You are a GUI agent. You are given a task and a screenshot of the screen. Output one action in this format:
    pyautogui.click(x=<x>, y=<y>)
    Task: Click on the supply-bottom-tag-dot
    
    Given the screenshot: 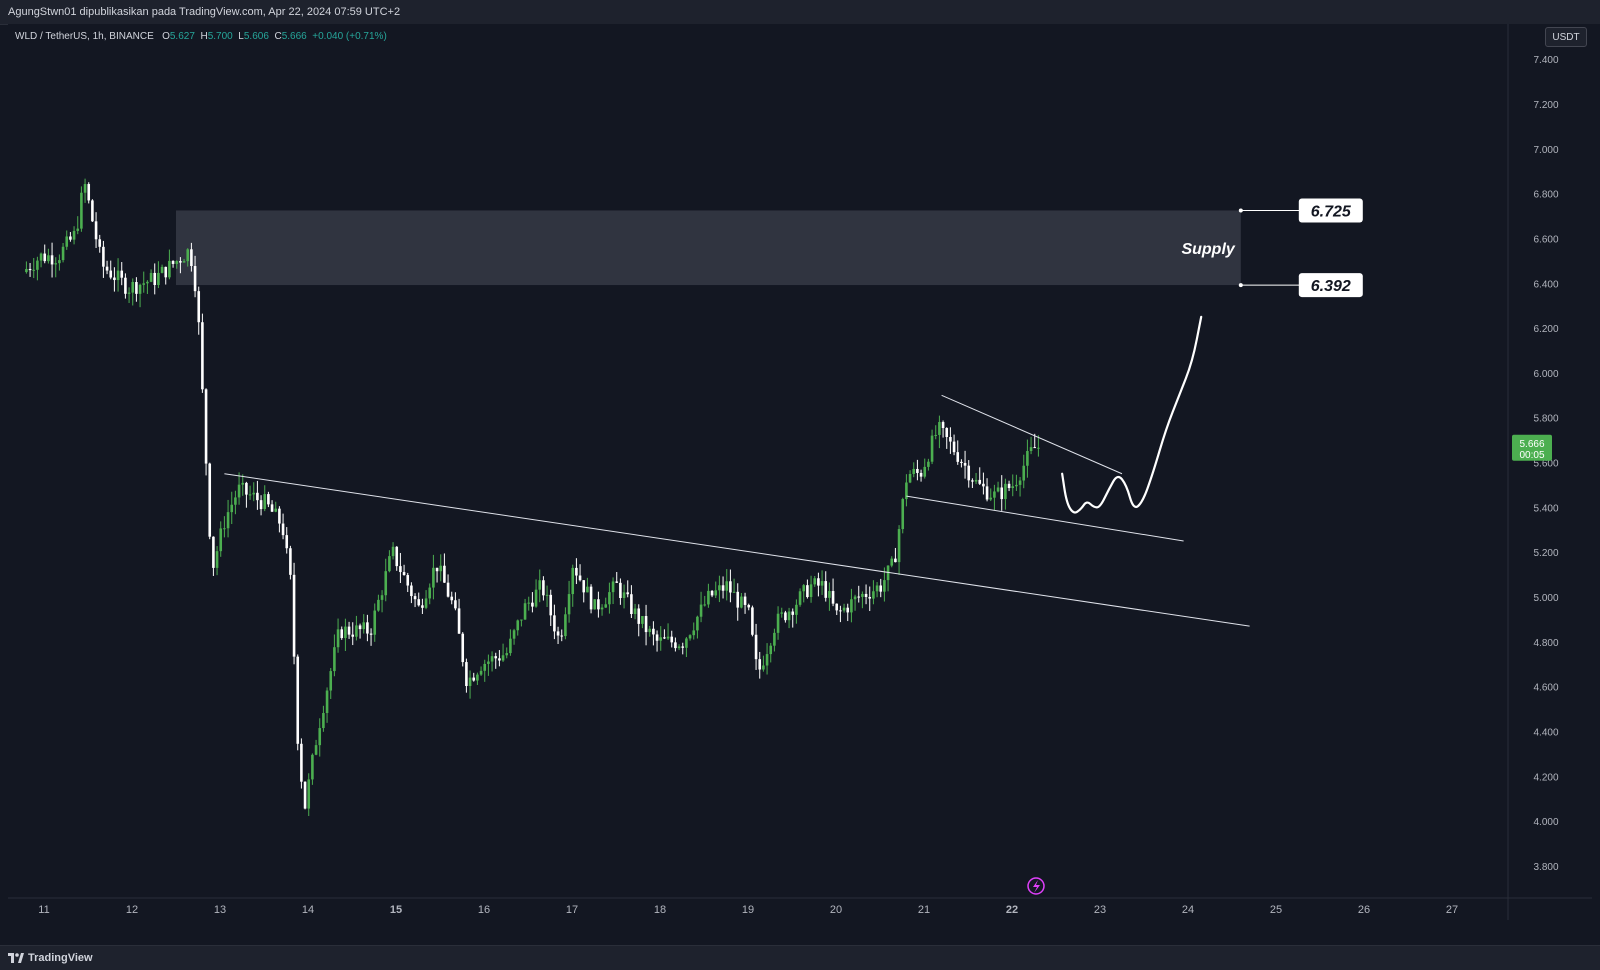 What is the action you would take?
    pyautogui.click(x=1240, y=285)
    